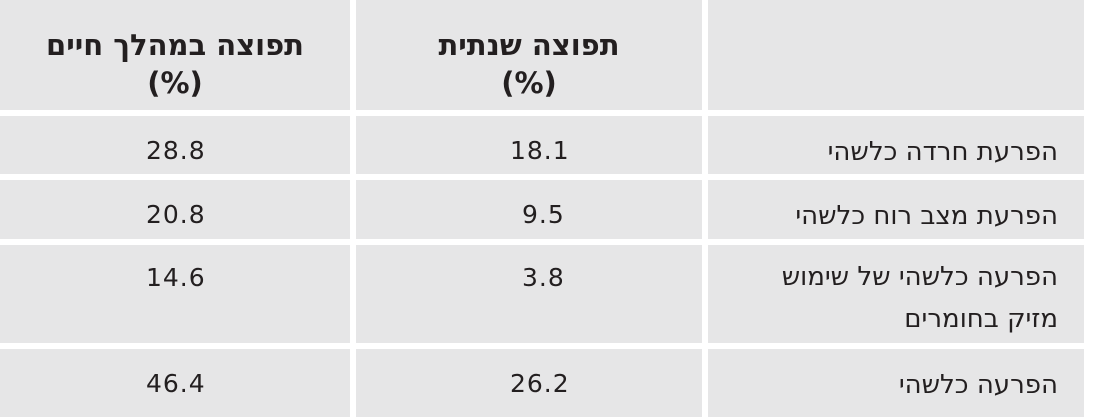 The image size is (1096, 417). What do you see at coordinates (175, 45) in the screenshot?
I see `header-lifetime-title: תפוצה במהלך חיים` at bounding box center [175, 45].